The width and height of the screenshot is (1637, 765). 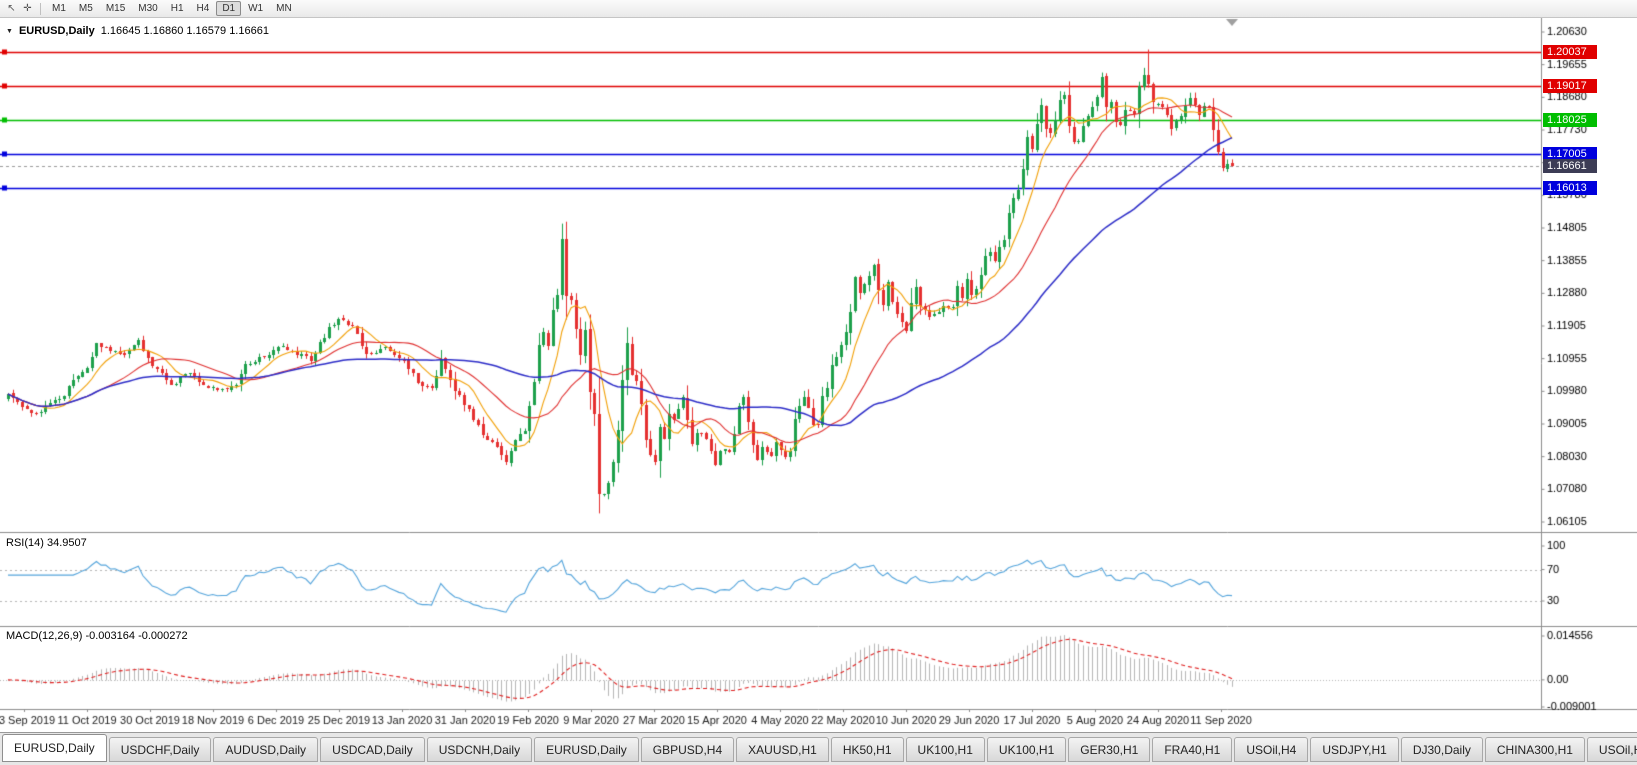 What do you see at coordinates (867, 749) in the screenshot?
I see `chart-tab-hk50-h1: HK50,H1` at bounding box center [867, 749].